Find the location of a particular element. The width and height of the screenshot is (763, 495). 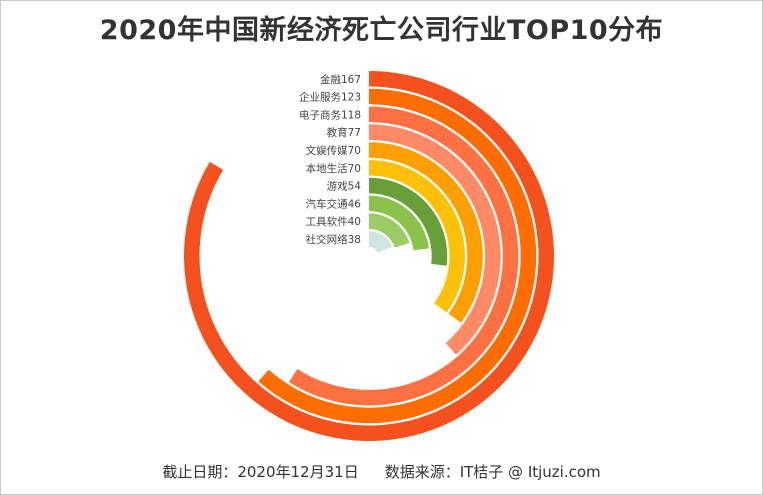

bar-文娱传媒 is located at coordinates (426, 232).